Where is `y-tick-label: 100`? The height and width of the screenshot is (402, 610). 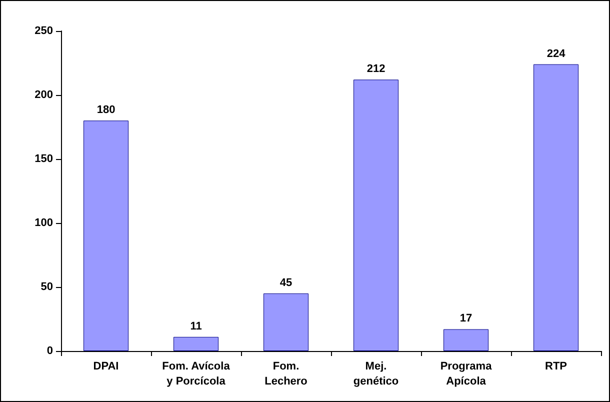
y-tick-label: 100 is located at coordinates (43, 223).